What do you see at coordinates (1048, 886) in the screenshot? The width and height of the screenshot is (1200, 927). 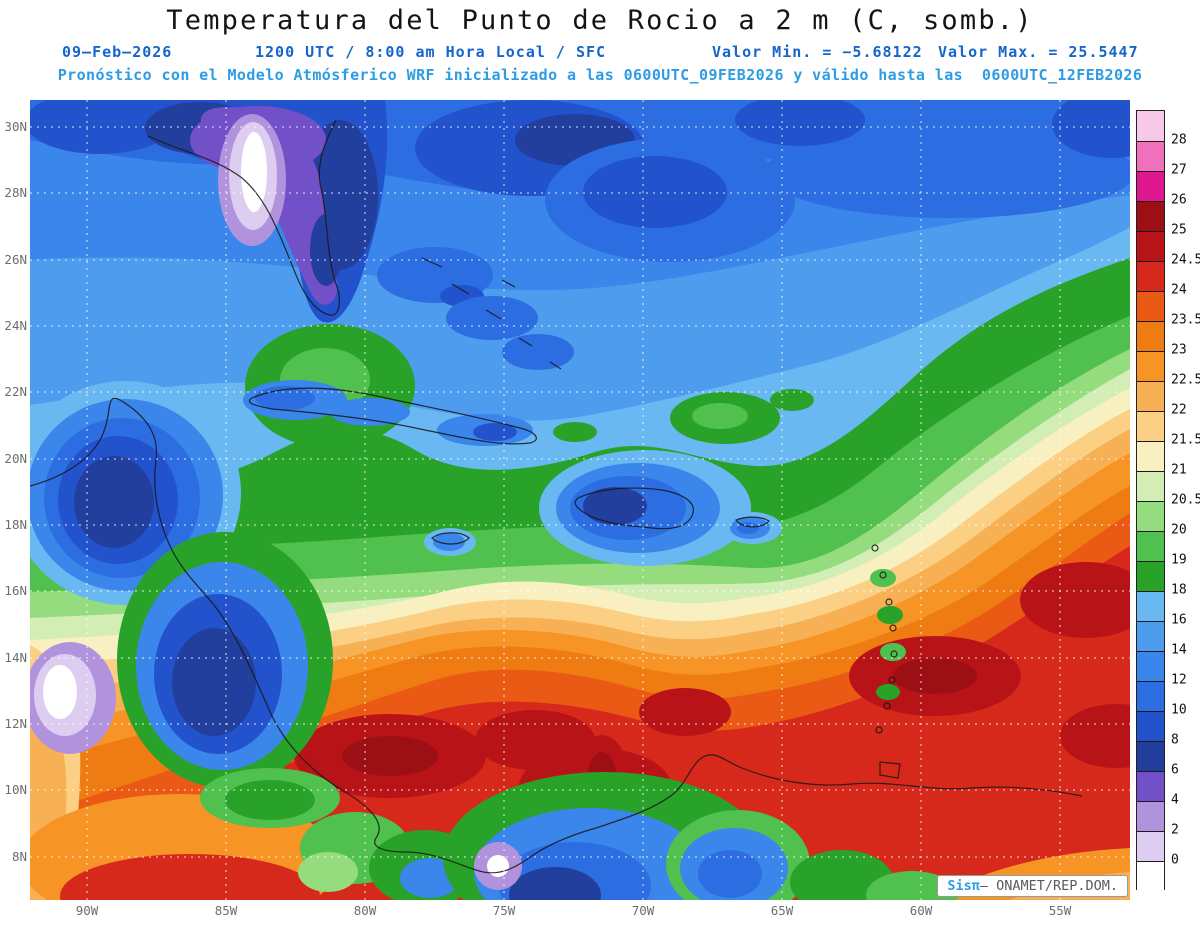 I see `watermark-text: – ONAMET/REP.DOM.` at bounding box center [1048, 886].